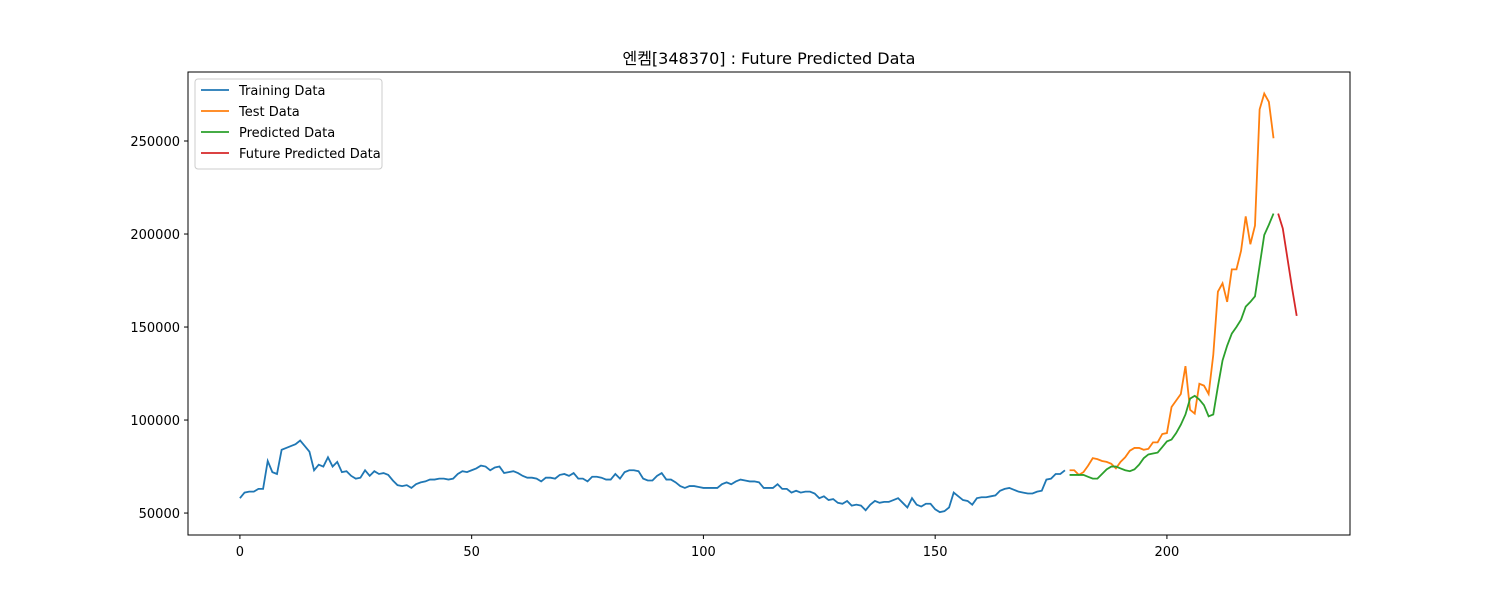  What do you see at coordinates (155, 328) in the screenshot?
I see `y-tick-label: 150000` at bounding box center [155, 328].